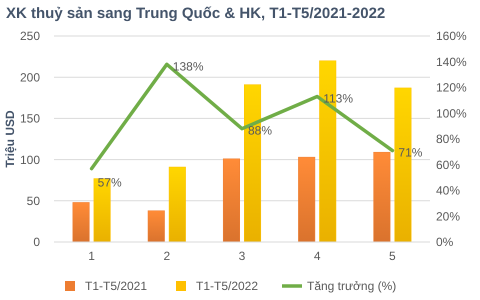  I want to click on y2-tick-label: 140%, so click(452, 61).